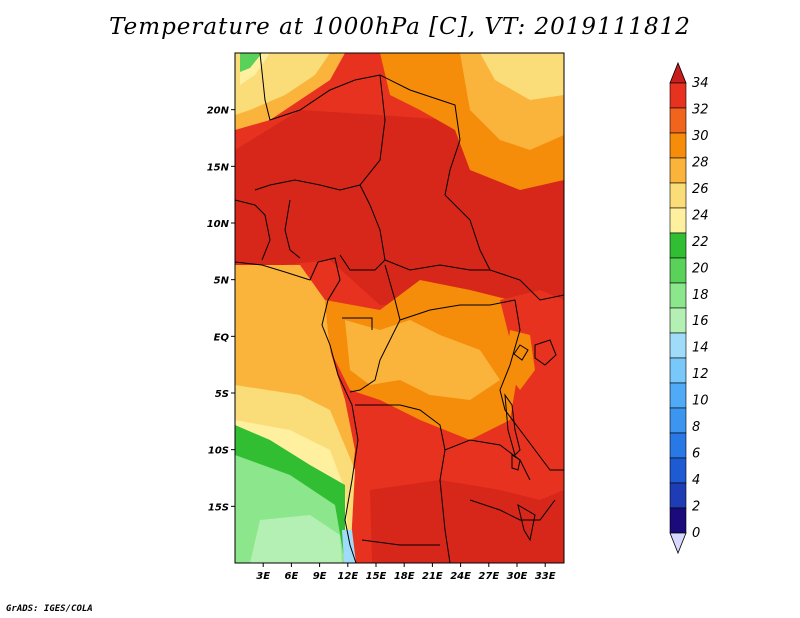  Describe the element at coordinates (696, 480) in the screenshot. I see `colorbar-label: 4` at that location.